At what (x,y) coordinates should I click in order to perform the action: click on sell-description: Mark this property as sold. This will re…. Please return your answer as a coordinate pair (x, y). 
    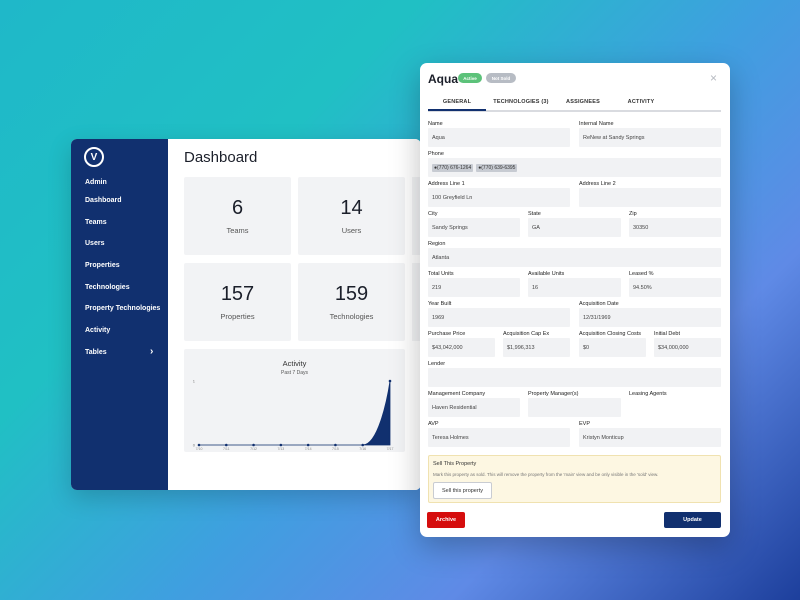
    Looking at the image, I should click on (546, 474).